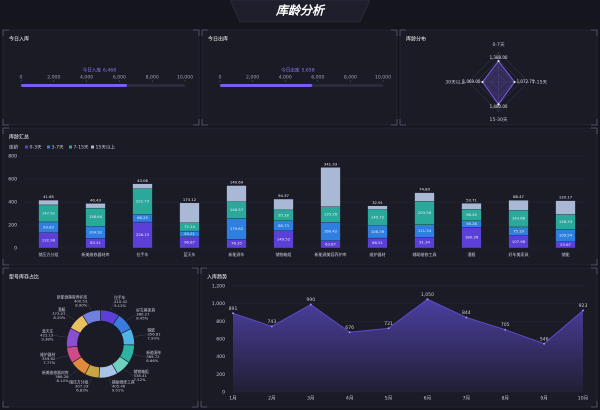  I want to click on panel, so click(100, 337).